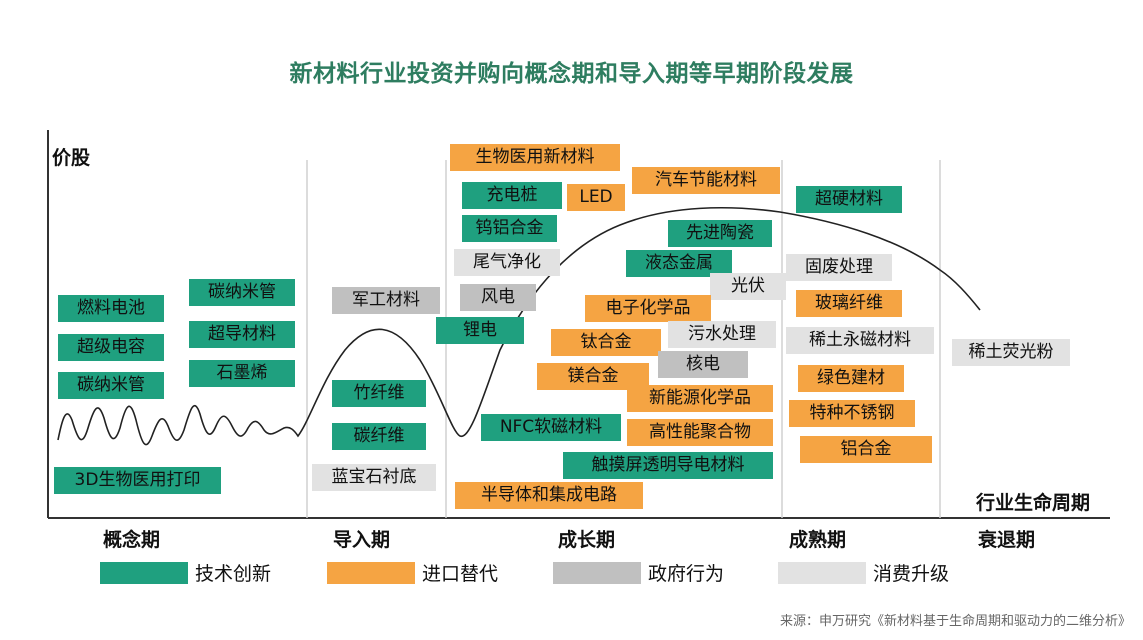 The image size is (1143, 640). What do you see at coordinates (597, 573) in the screenshot?
I see `legend-swatch-gov` at bounding box center [597, 573].